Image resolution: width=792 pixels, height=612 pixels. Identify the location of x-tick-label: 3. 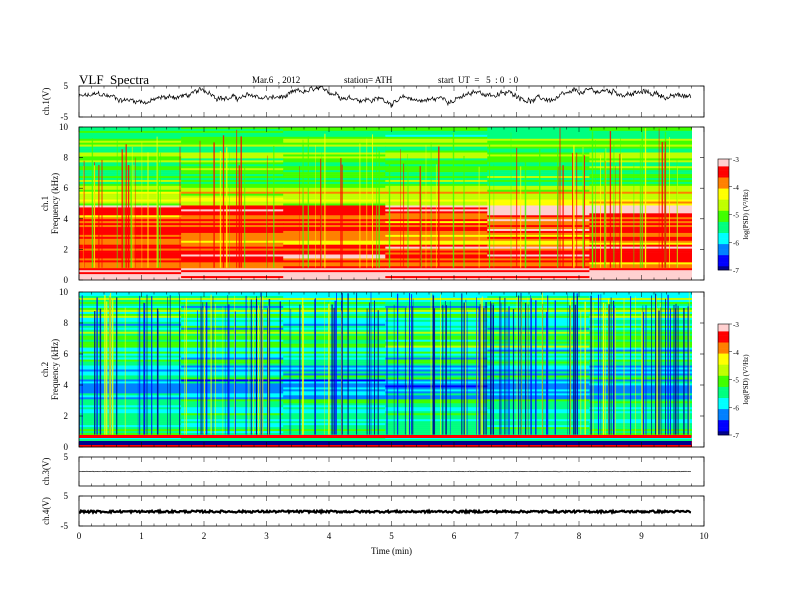
(266, 536).